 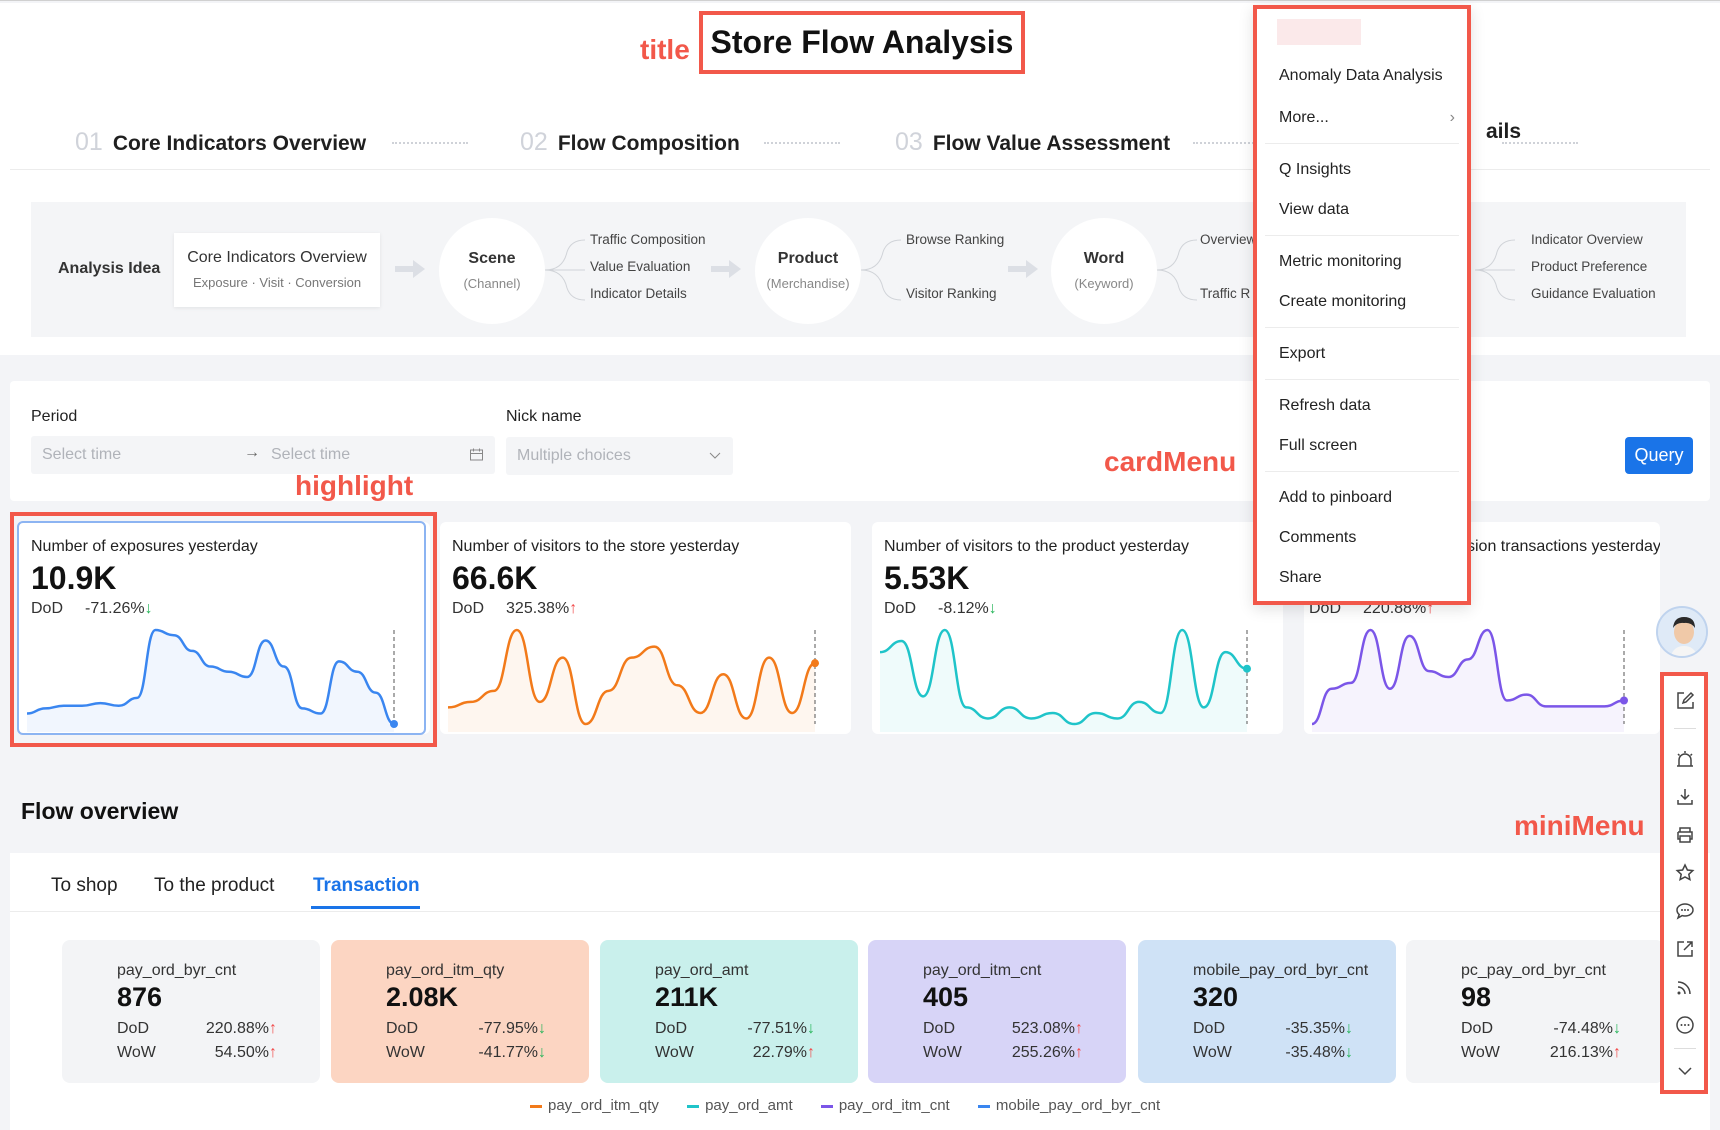 What do you see at coordinates (1314, 209) in the screenshot?
I see `menu-item-view-data: View data` at bounding box center [1314, 209].